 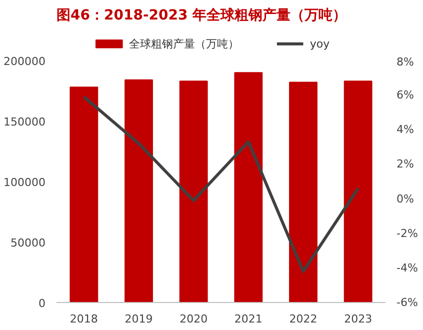 I want to click on x-tick-label: 2020, so click(x=194, y=319).